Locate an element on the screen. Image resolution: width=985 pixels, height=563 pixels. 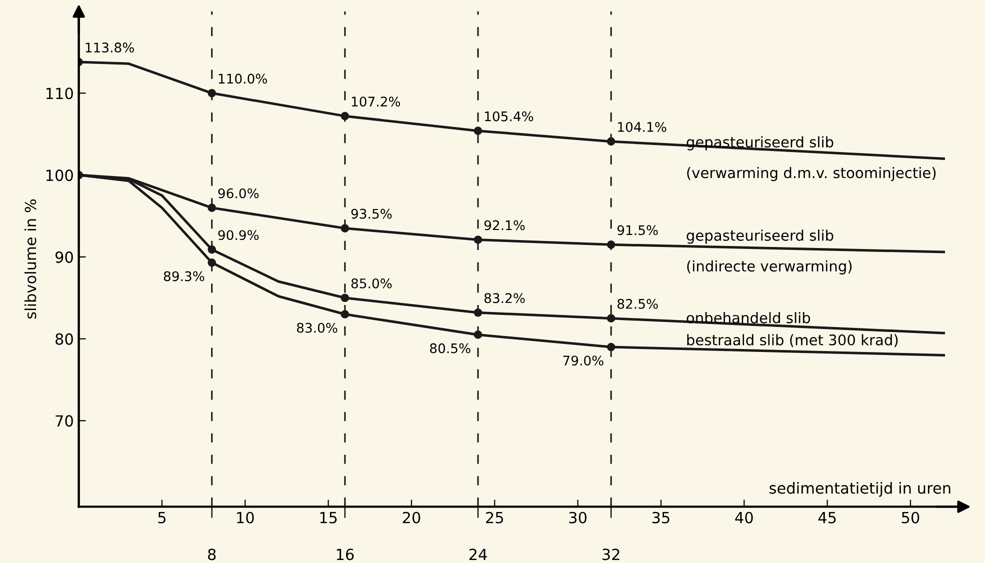
x-tick-label: 15 is located at coordinates (328, 518).